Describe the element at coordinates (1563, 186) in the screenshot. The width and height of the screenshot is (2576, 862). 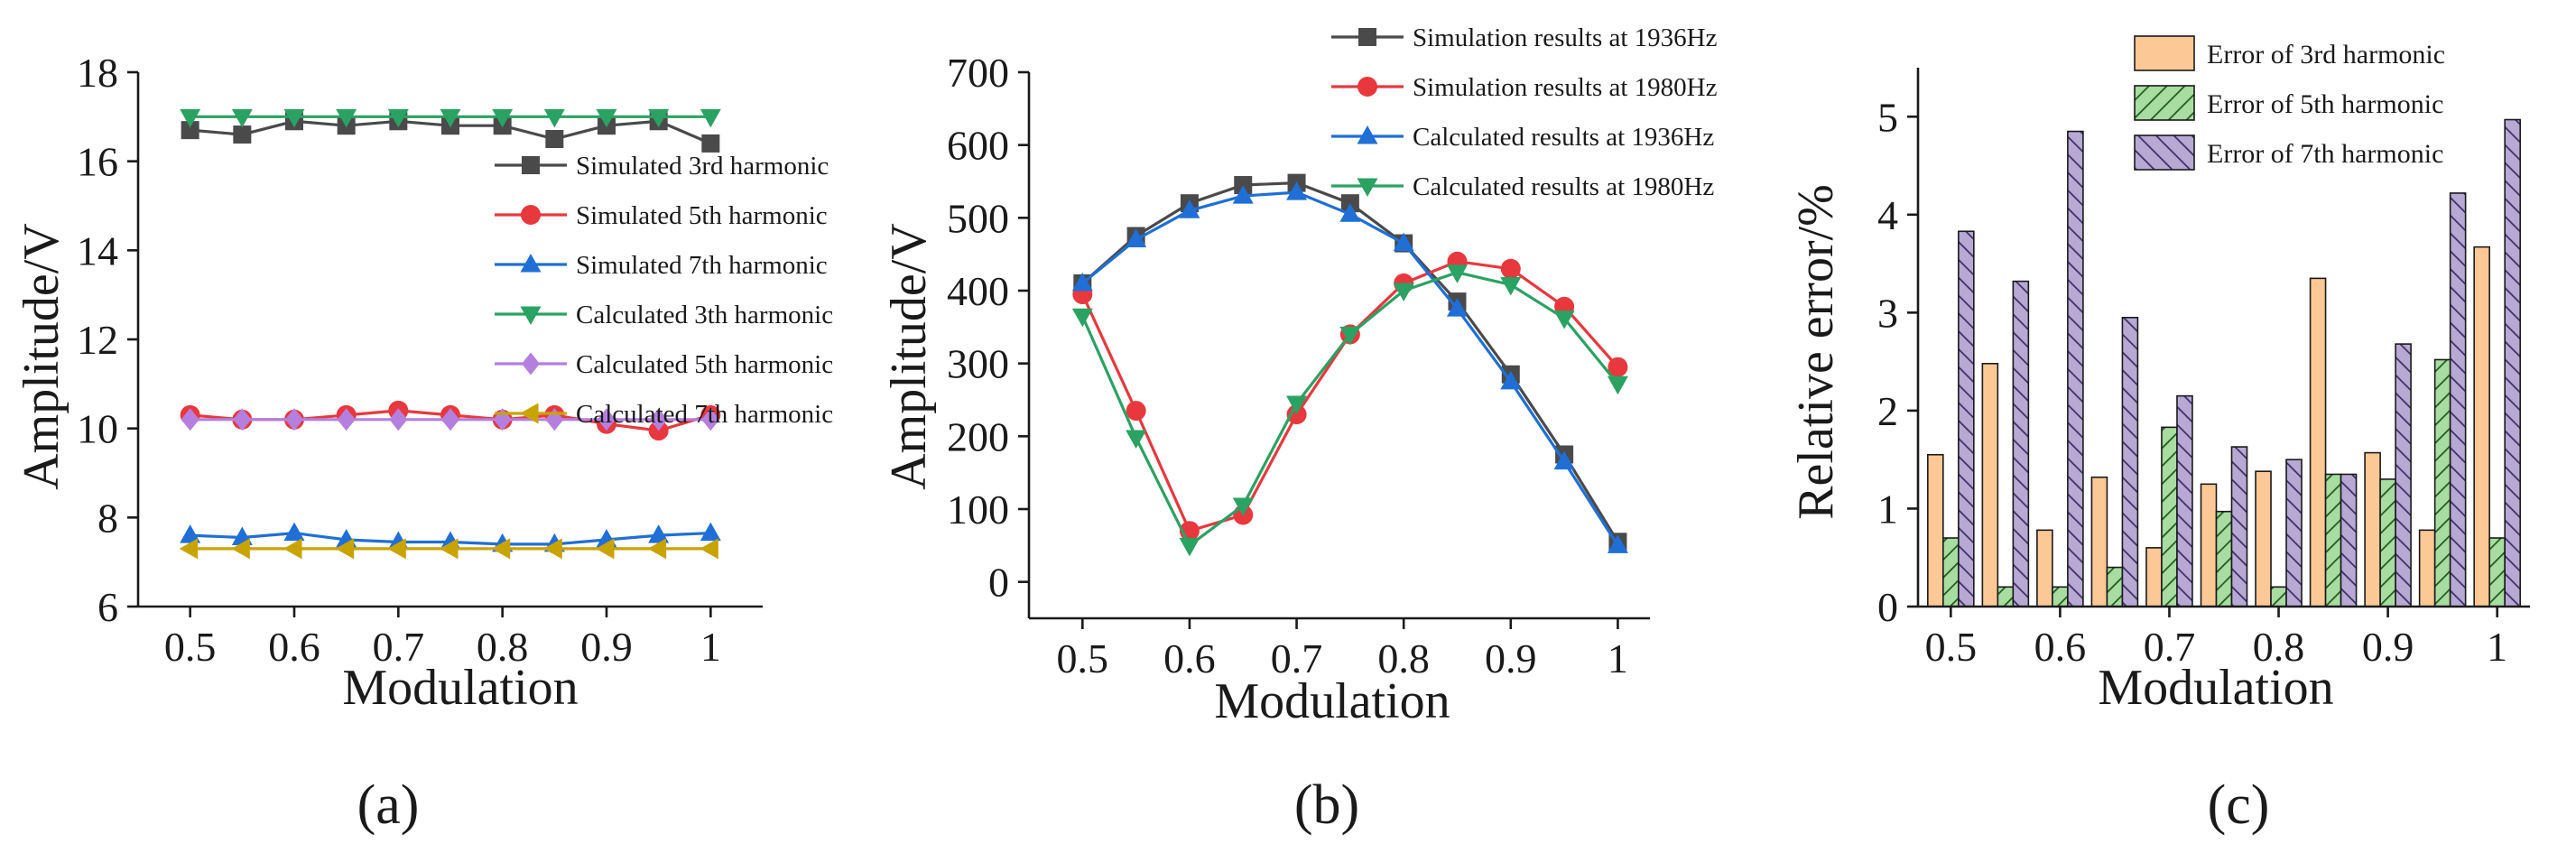
I see `chart-b-legend-label: Calculated results at 1980Hz` at that location.